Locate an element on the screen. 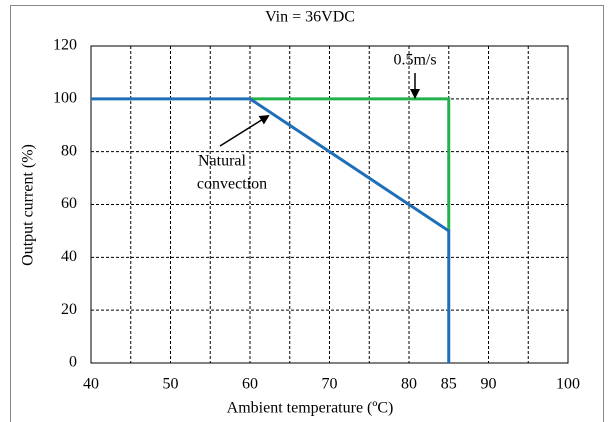 The height and width of the screenshot is (422, 616). annotation: convection is located at coordinates (232, 184).